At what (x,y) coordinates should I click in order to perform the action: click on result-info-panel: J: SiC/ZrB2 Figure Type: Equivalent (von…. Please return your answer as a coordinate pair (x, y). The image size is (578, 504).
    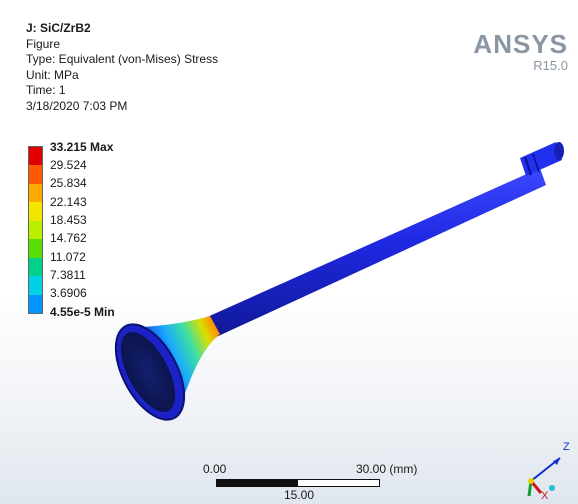
    Looking at the image, I should click on (122, 67).